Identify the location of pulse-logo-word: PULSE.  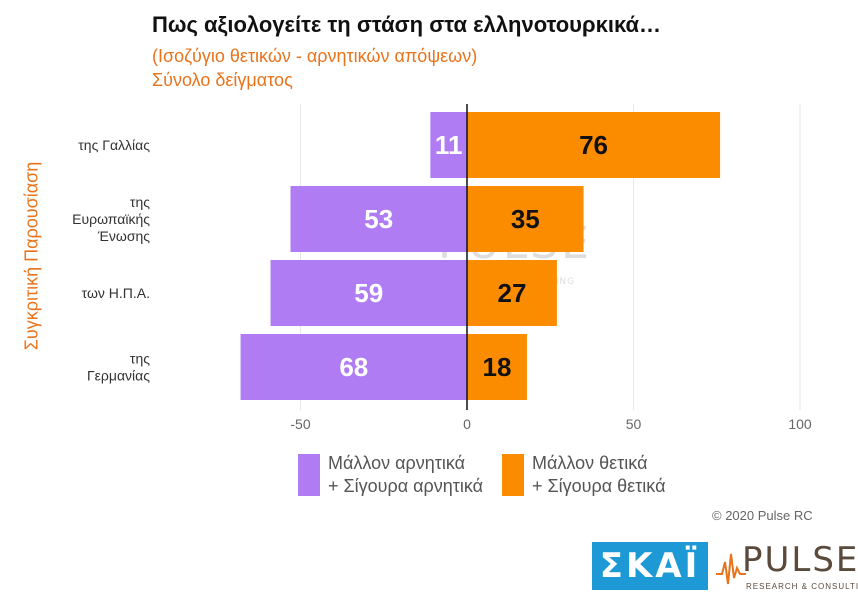
(800, 560).